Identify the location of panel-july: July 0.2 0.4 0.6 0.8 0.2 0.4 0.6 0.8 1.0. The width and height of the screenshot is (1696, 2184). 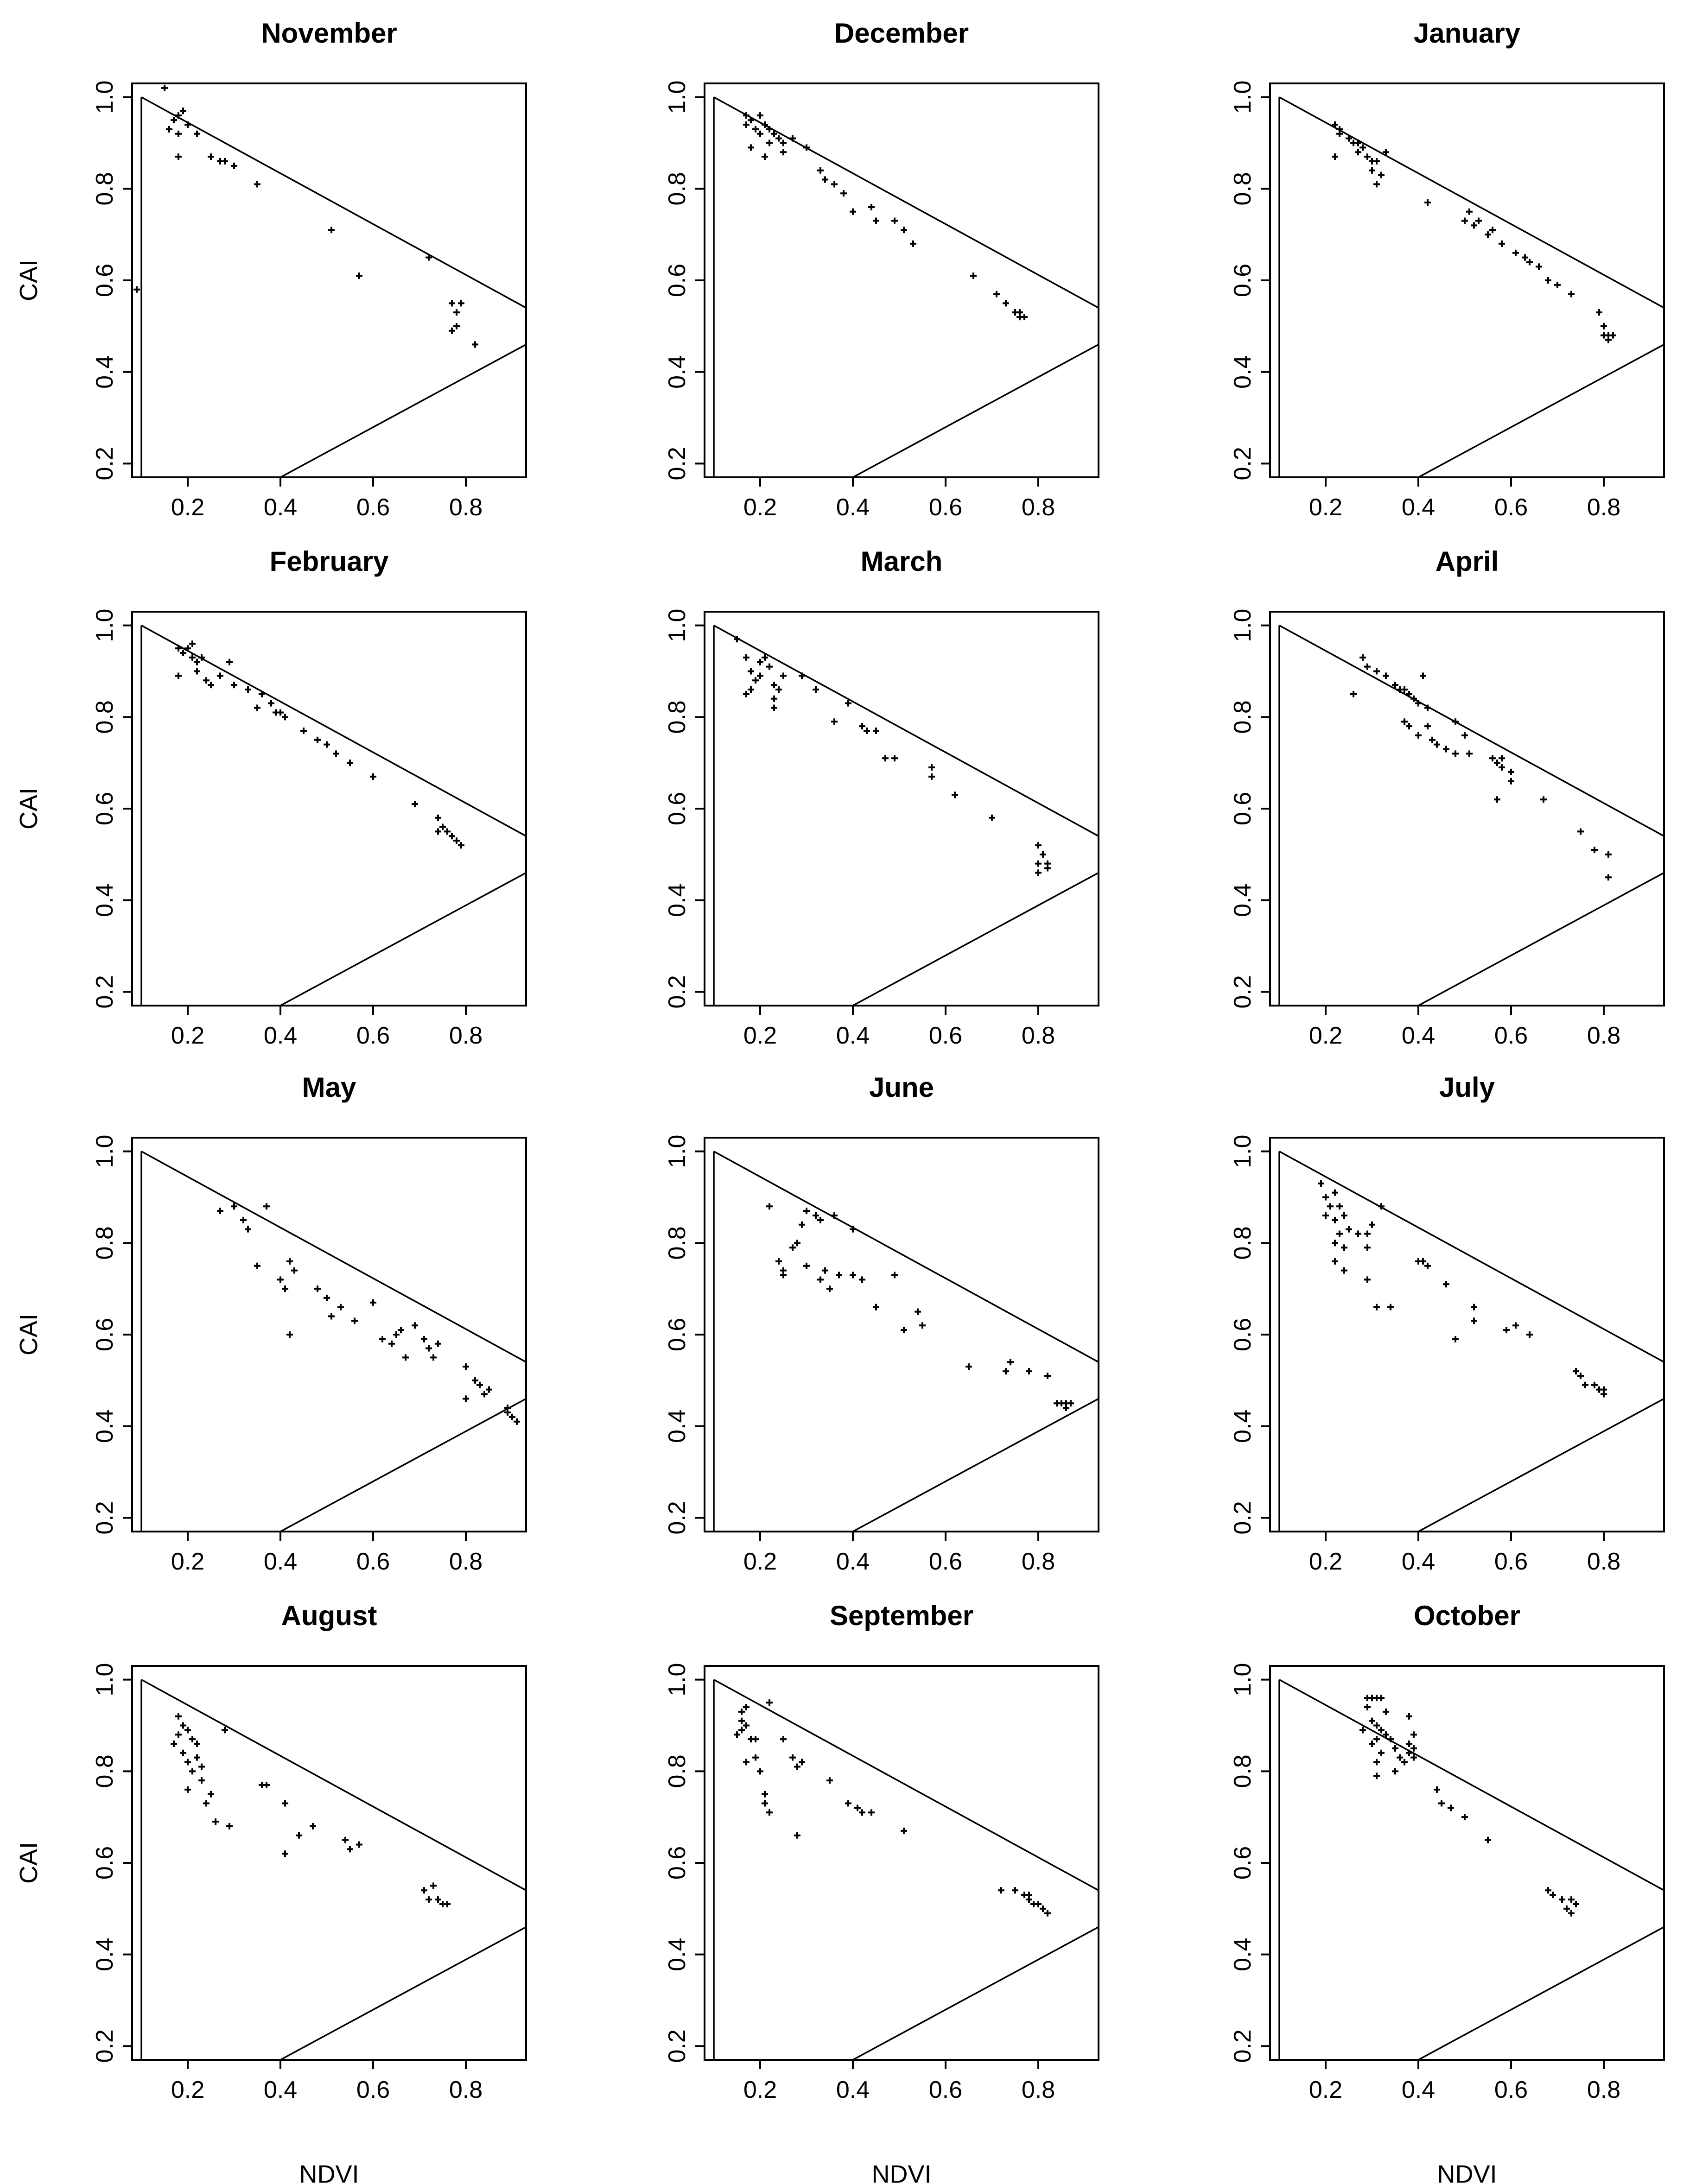
(1447, 1323).